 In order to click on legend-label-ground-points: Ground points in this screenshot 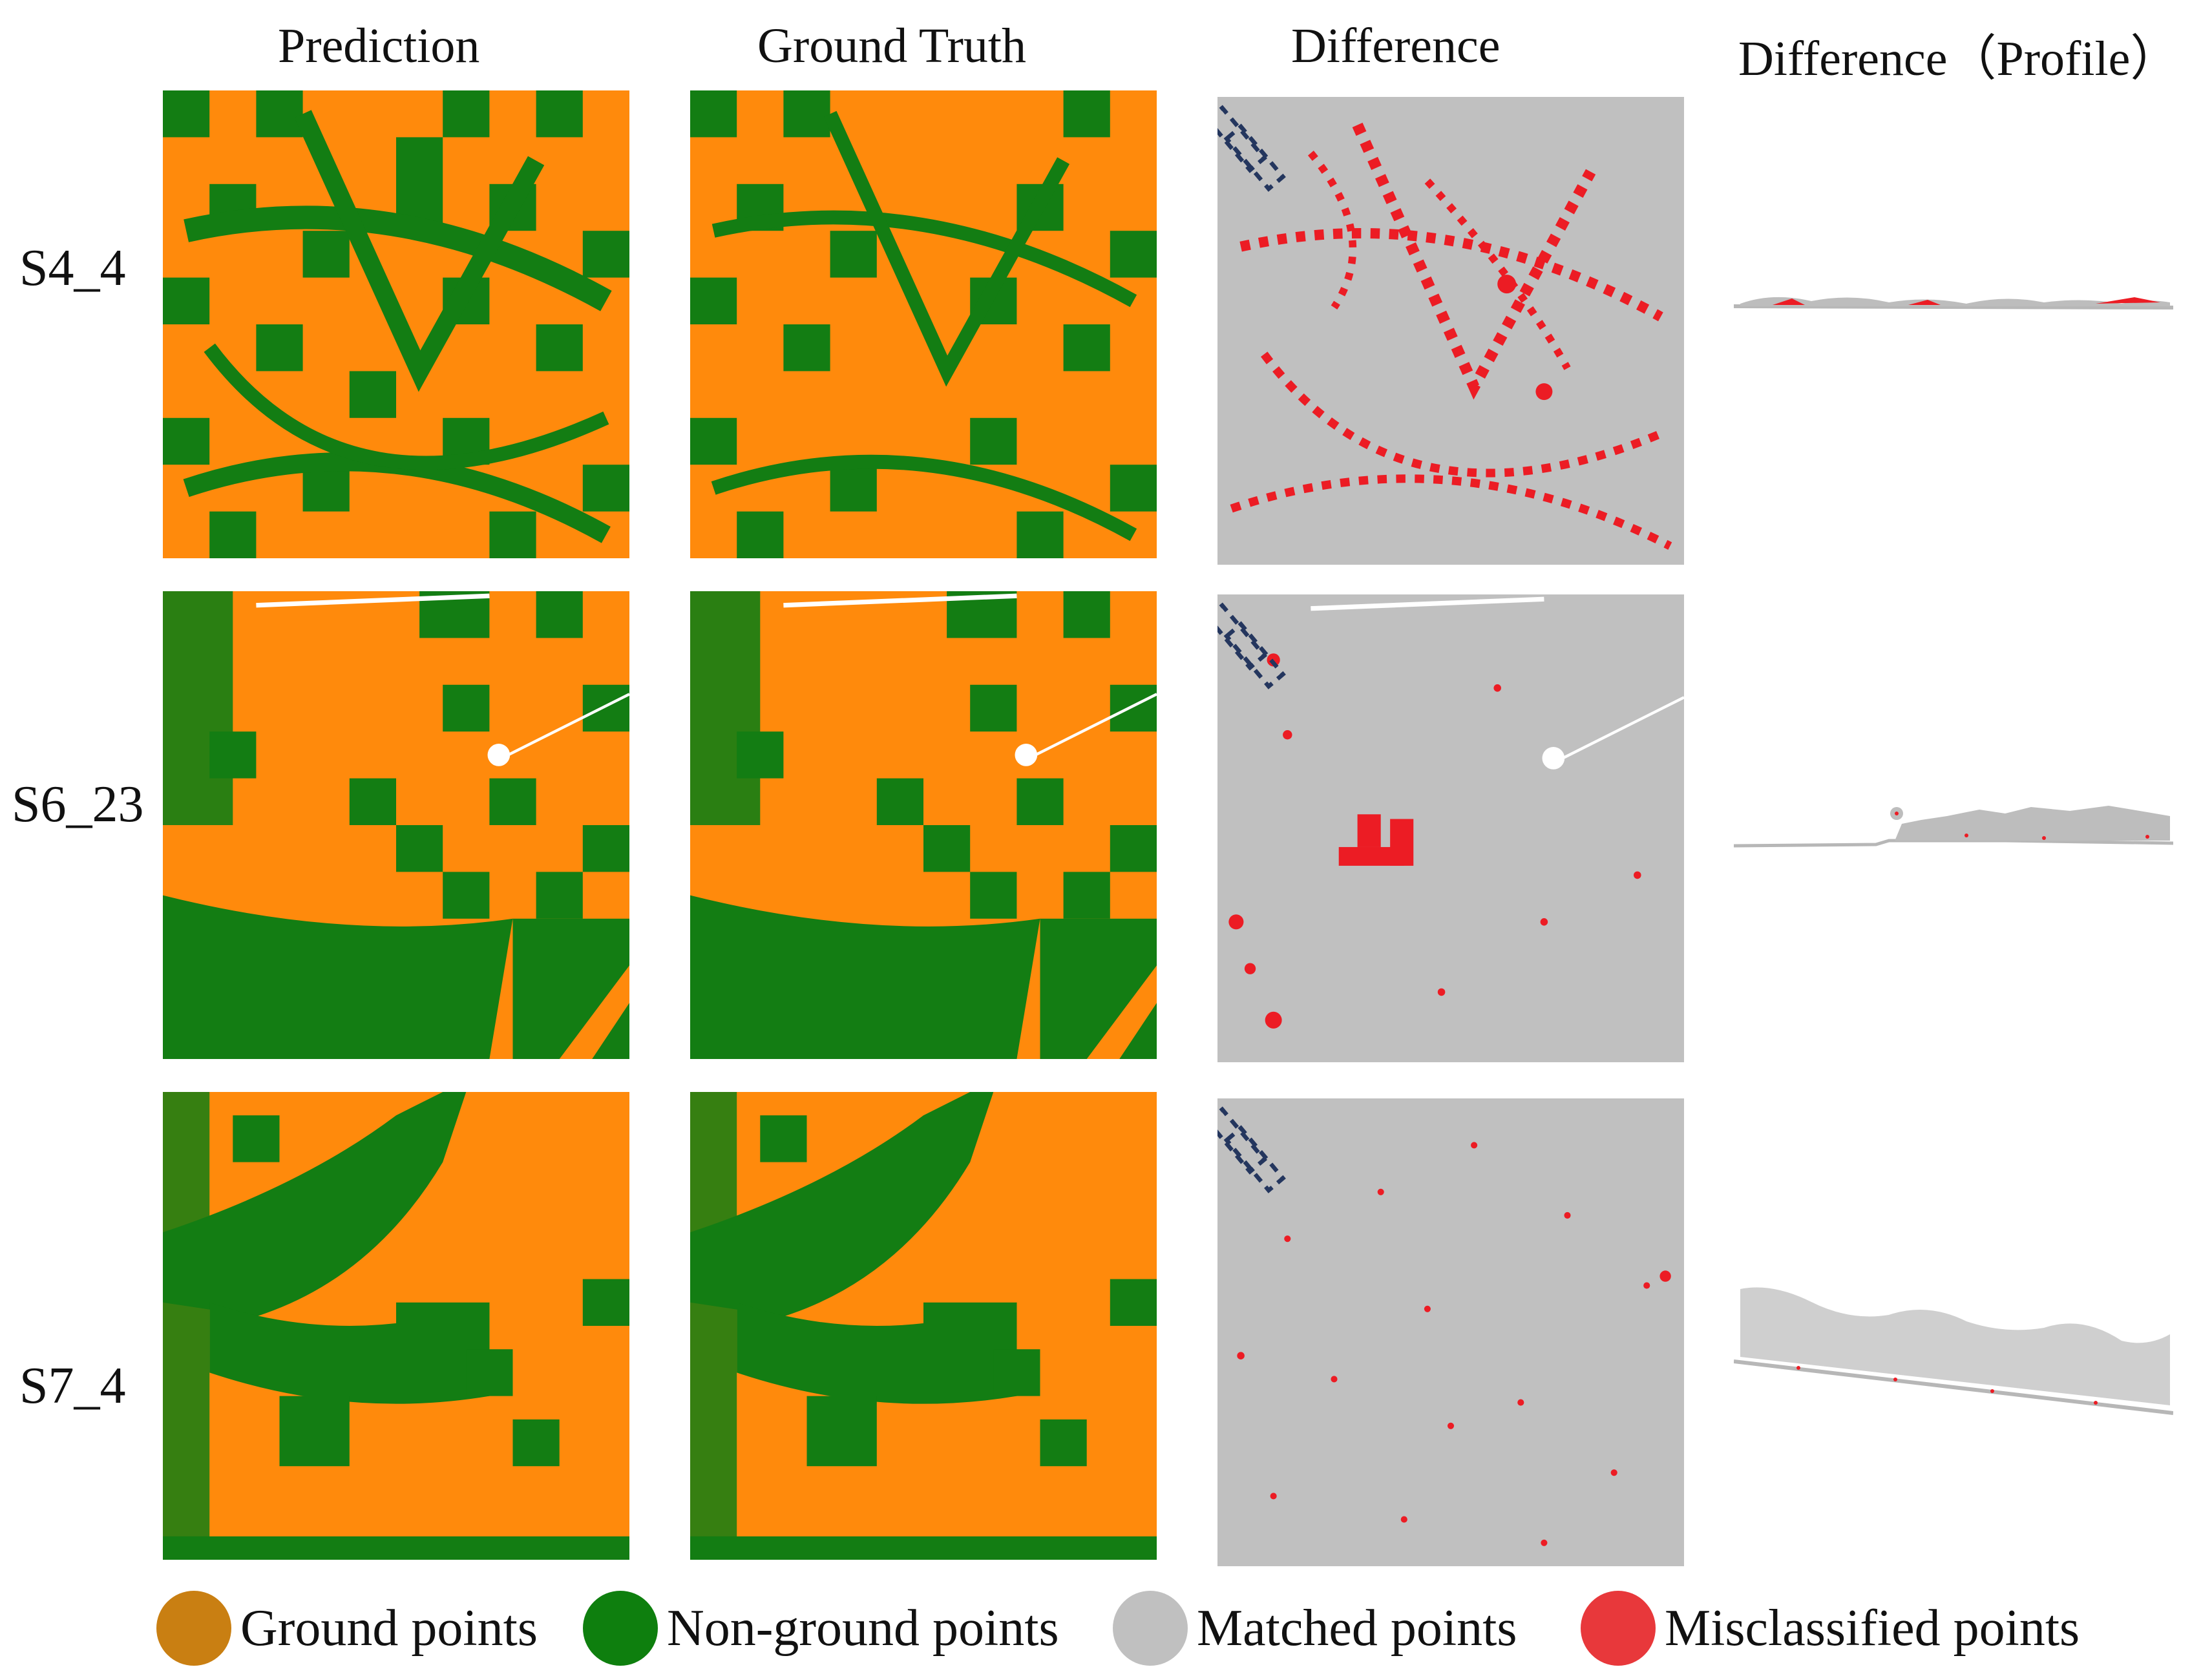, I will do `click(389, 1628)`.